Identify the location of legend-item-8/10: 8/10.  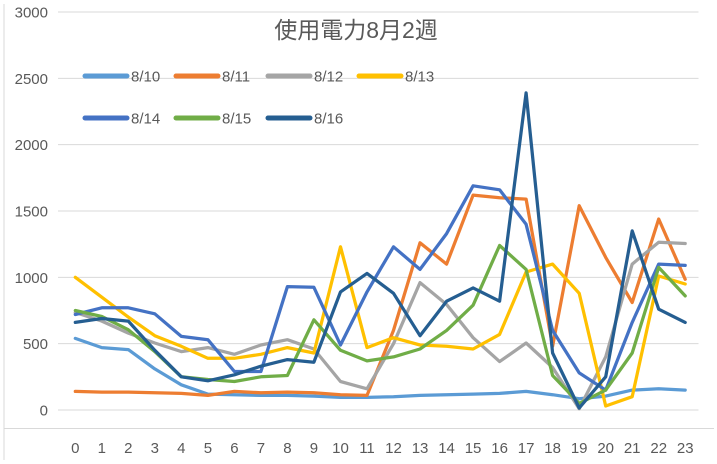
(121, 77).